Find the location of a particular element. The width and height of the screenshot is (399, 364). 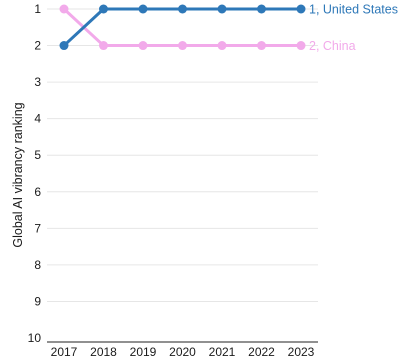

series-end-label: 1, United States is located at coordinates (353, 10).